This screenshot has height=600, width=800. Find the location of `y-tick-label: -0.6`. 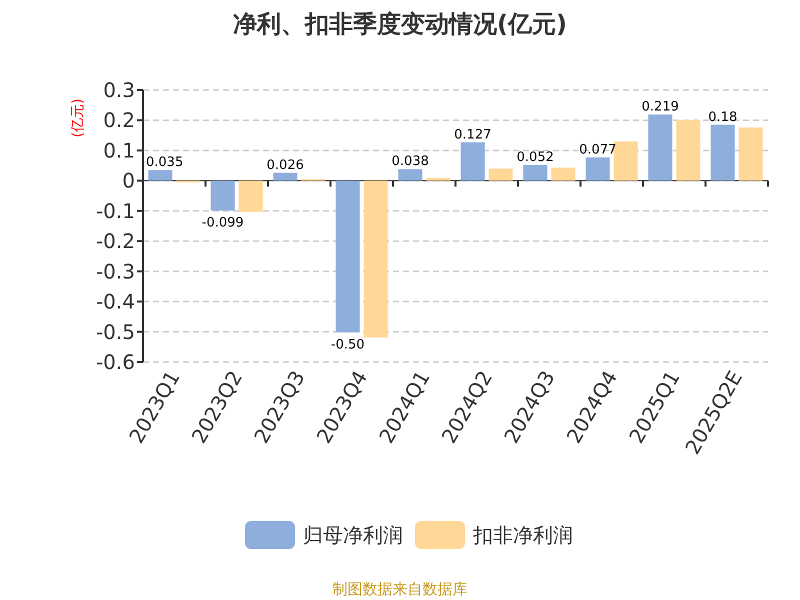

y-tick-label: -0.6 is located at coordinates (115, 362).